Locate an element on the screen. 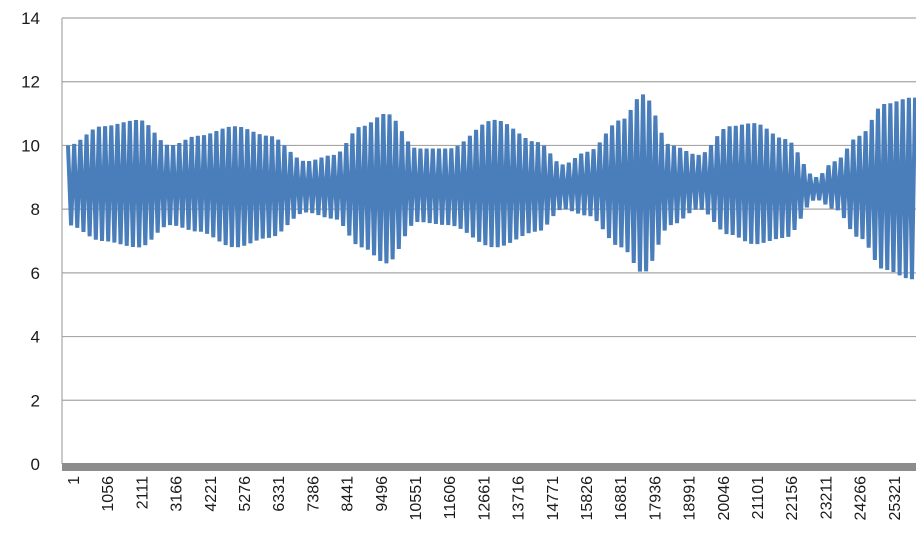 This screenshot has height=548, width=916. x-tick-label-12661: 12661 is located at coordinates (484, 498).